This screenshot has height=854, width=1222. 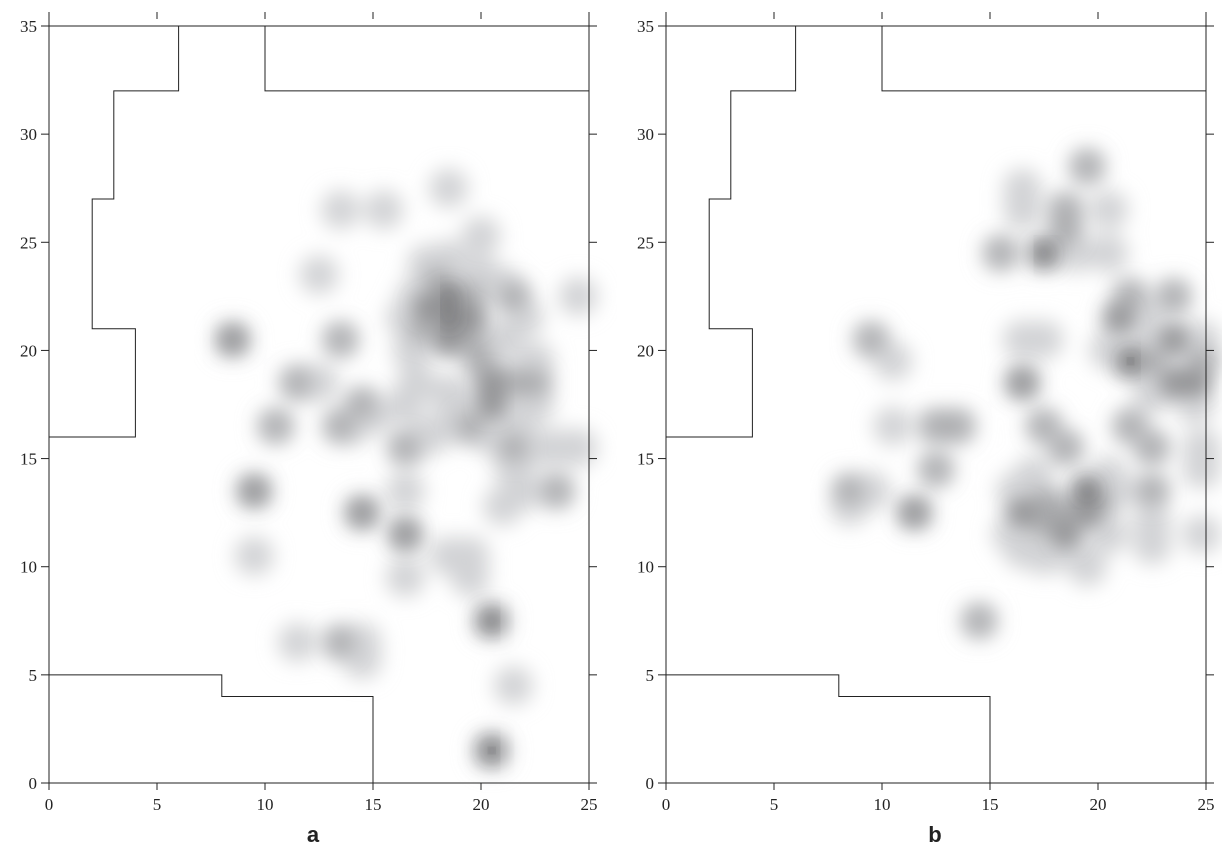 I want to click on x-tick-label: 15, so click(x=373, y=804).